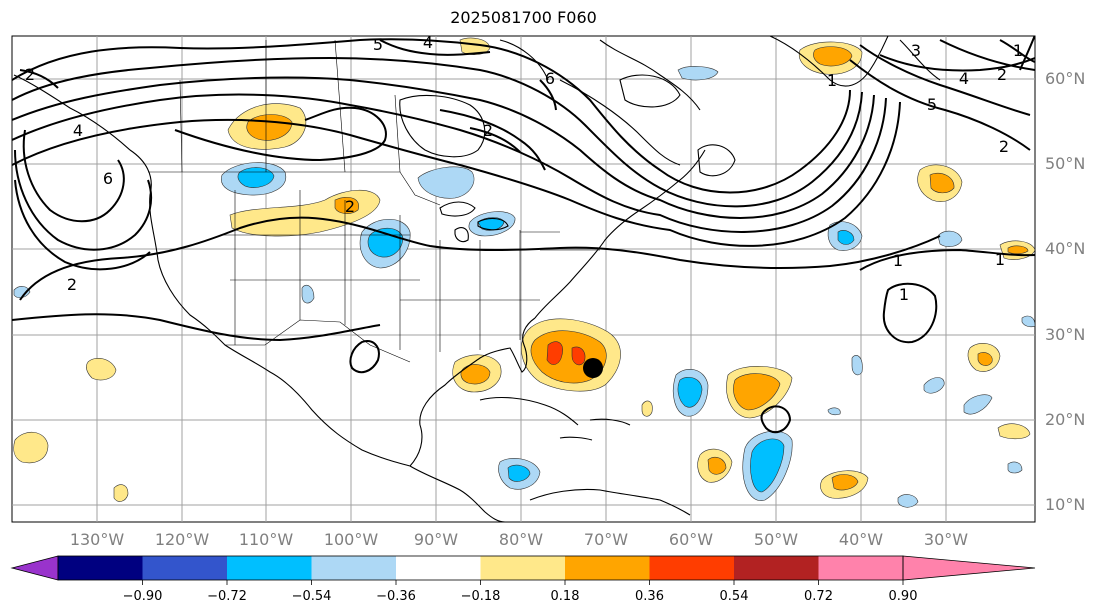 The width and height of the screenshot is (1105, 615). What do you see at coordinates (818, 596) in the screenshot?
I see `colorbar-tick-label: 0.72` at bounding box center [818, 596].